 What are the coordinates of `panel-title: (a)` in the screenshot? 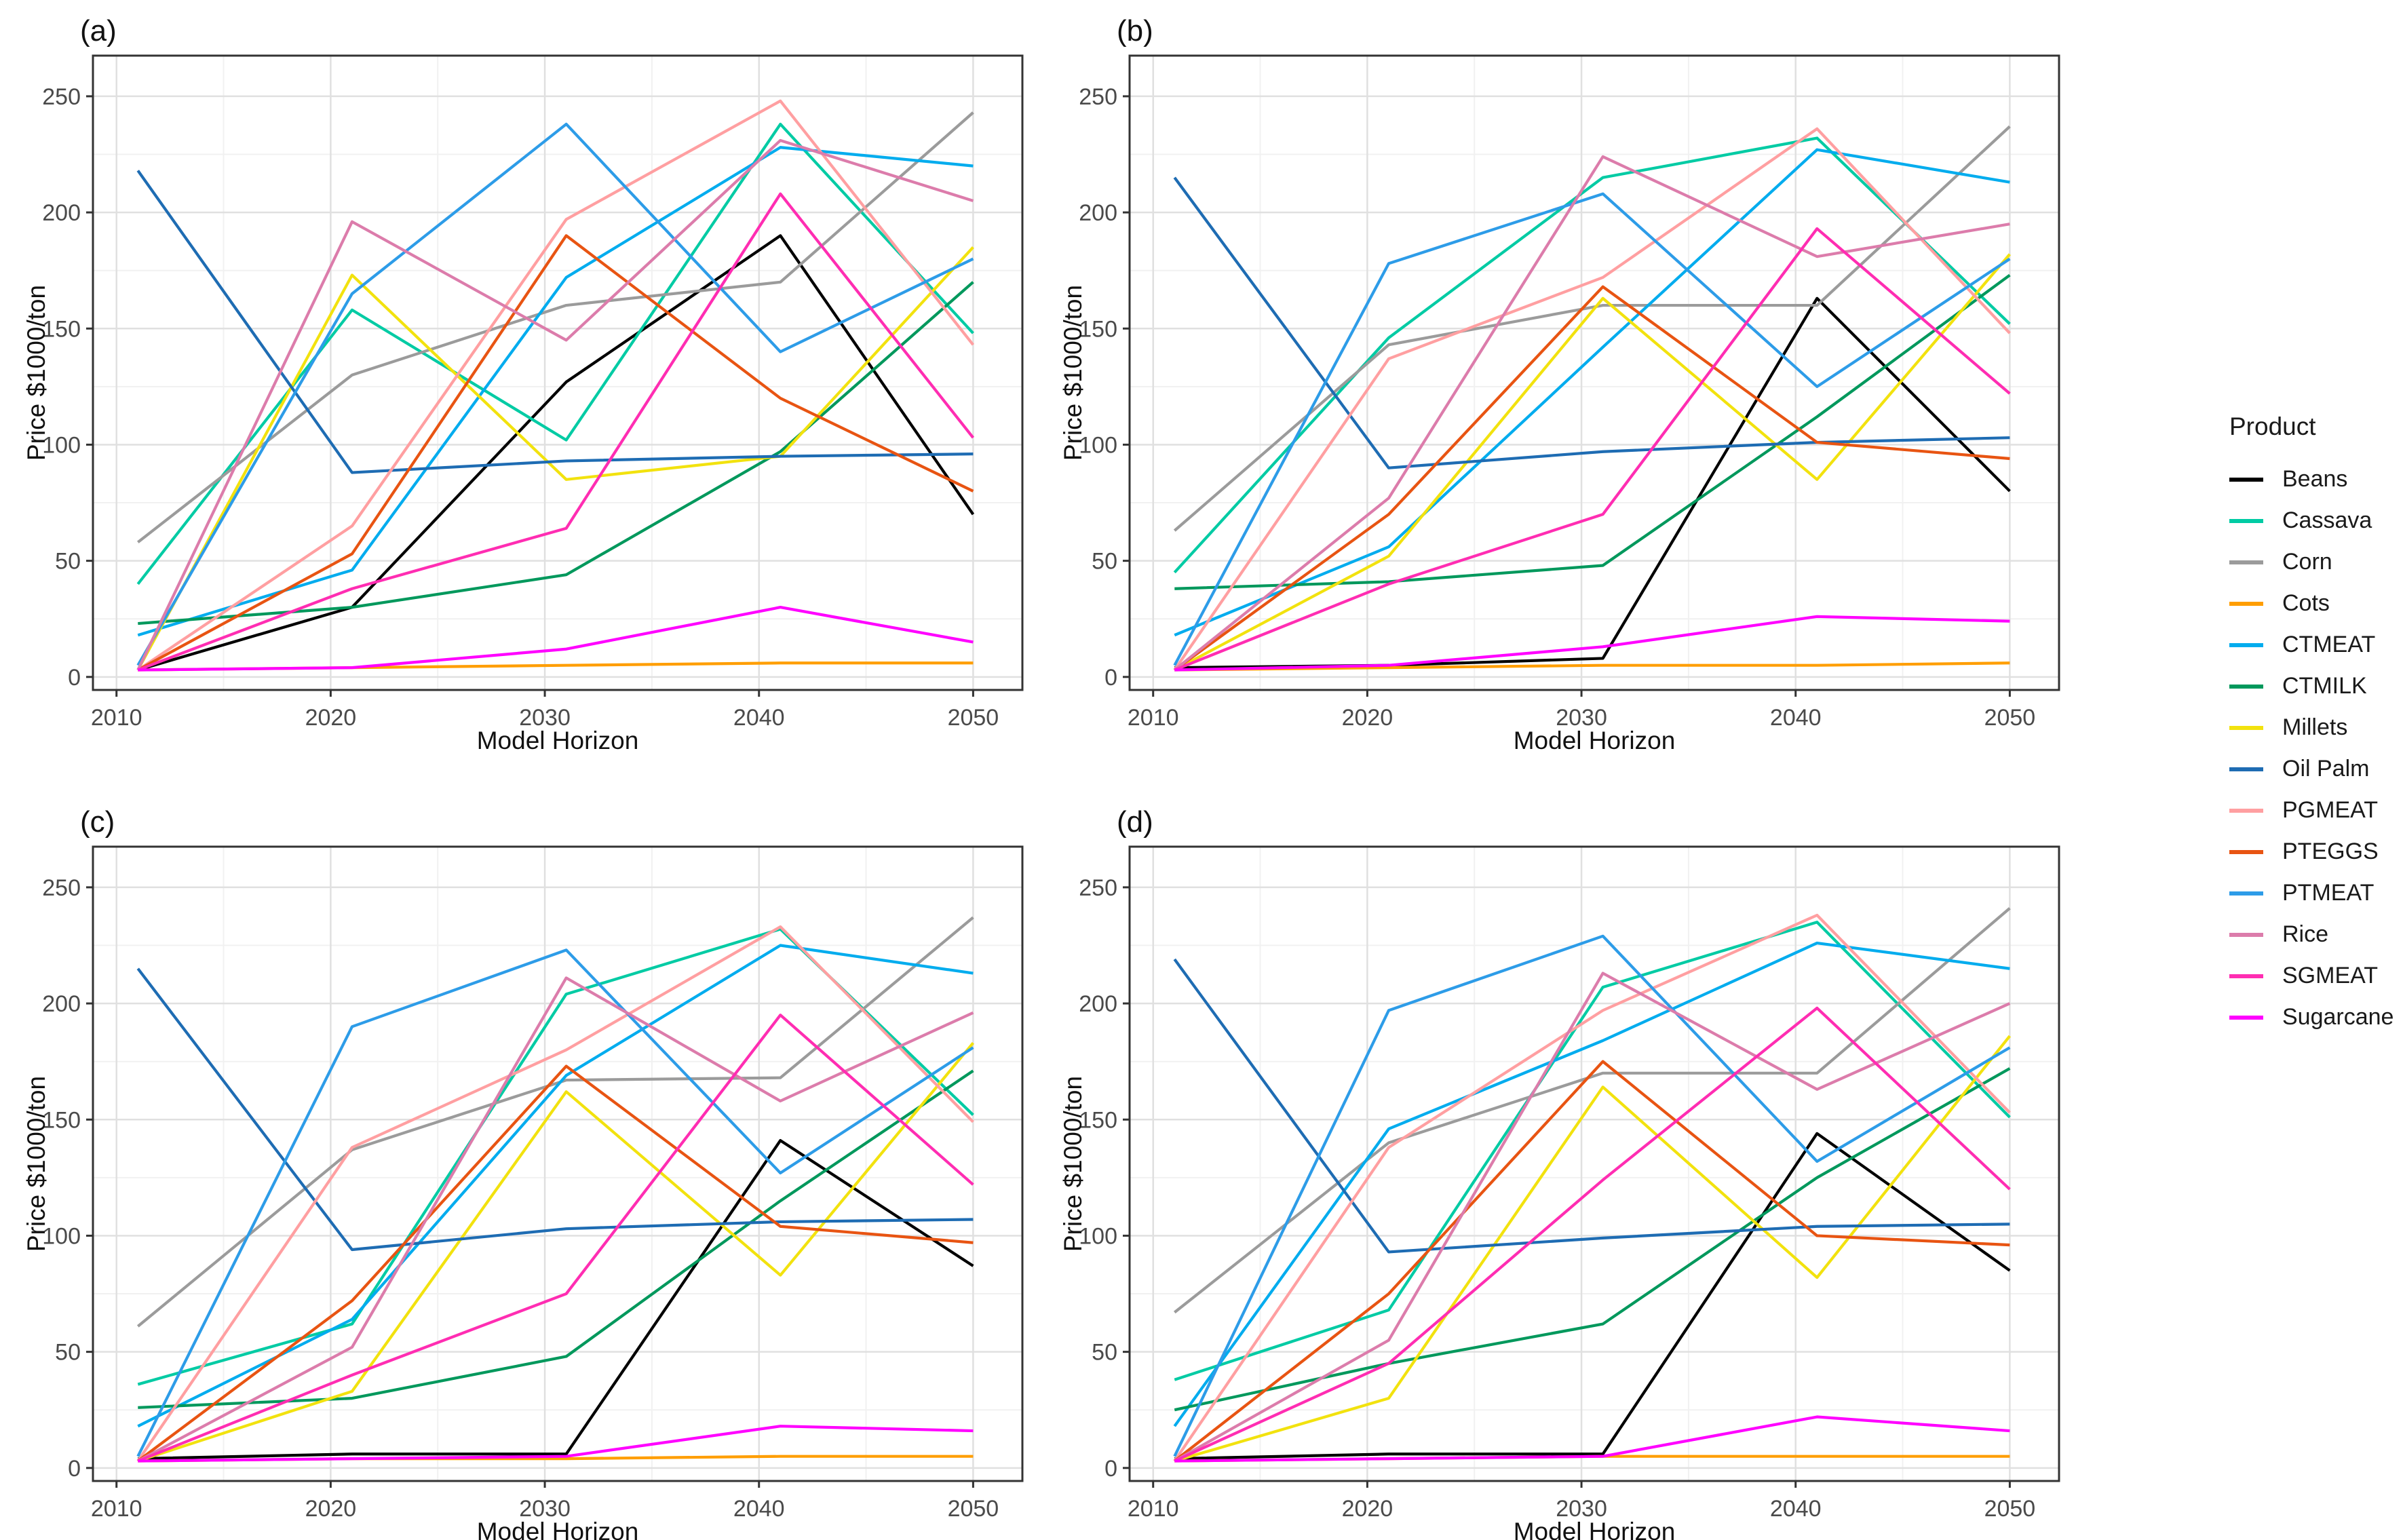 It's located at (98, 31).